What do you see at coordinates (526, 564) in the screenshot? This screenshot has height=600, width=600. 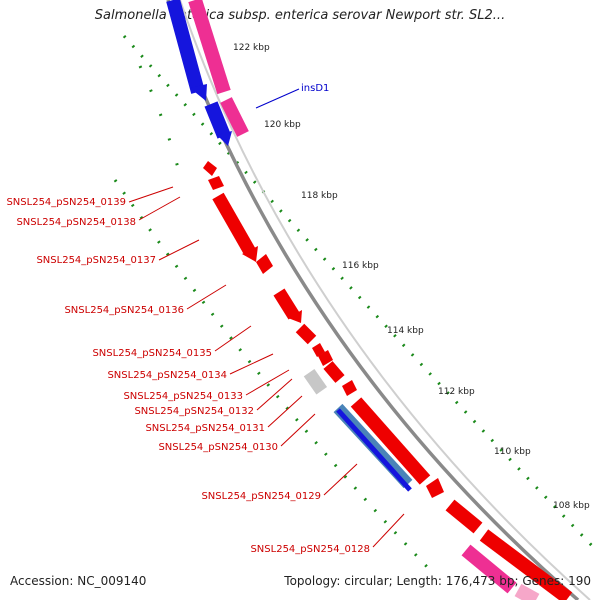 I see `gene-red-bottom` at bounding box center [526, 564].